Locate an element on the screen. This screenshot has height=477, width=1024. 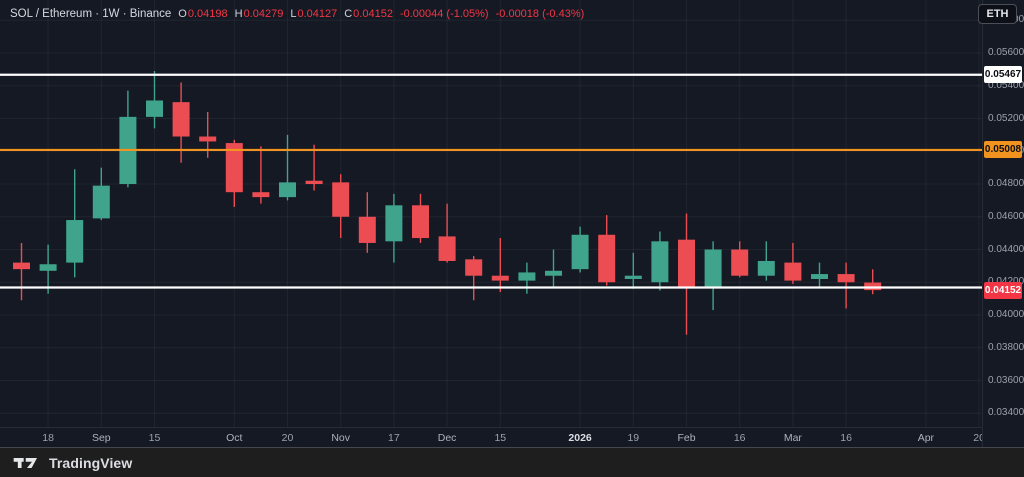
ohlc-close: C 0.04152 is located at coordinates (368, 14).